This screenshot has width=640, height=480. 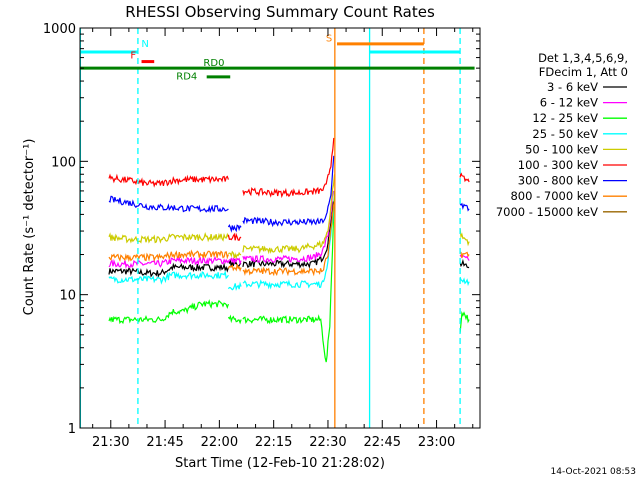 I want to click on y-tick-label-1: 10, so click(x=67, y=296).